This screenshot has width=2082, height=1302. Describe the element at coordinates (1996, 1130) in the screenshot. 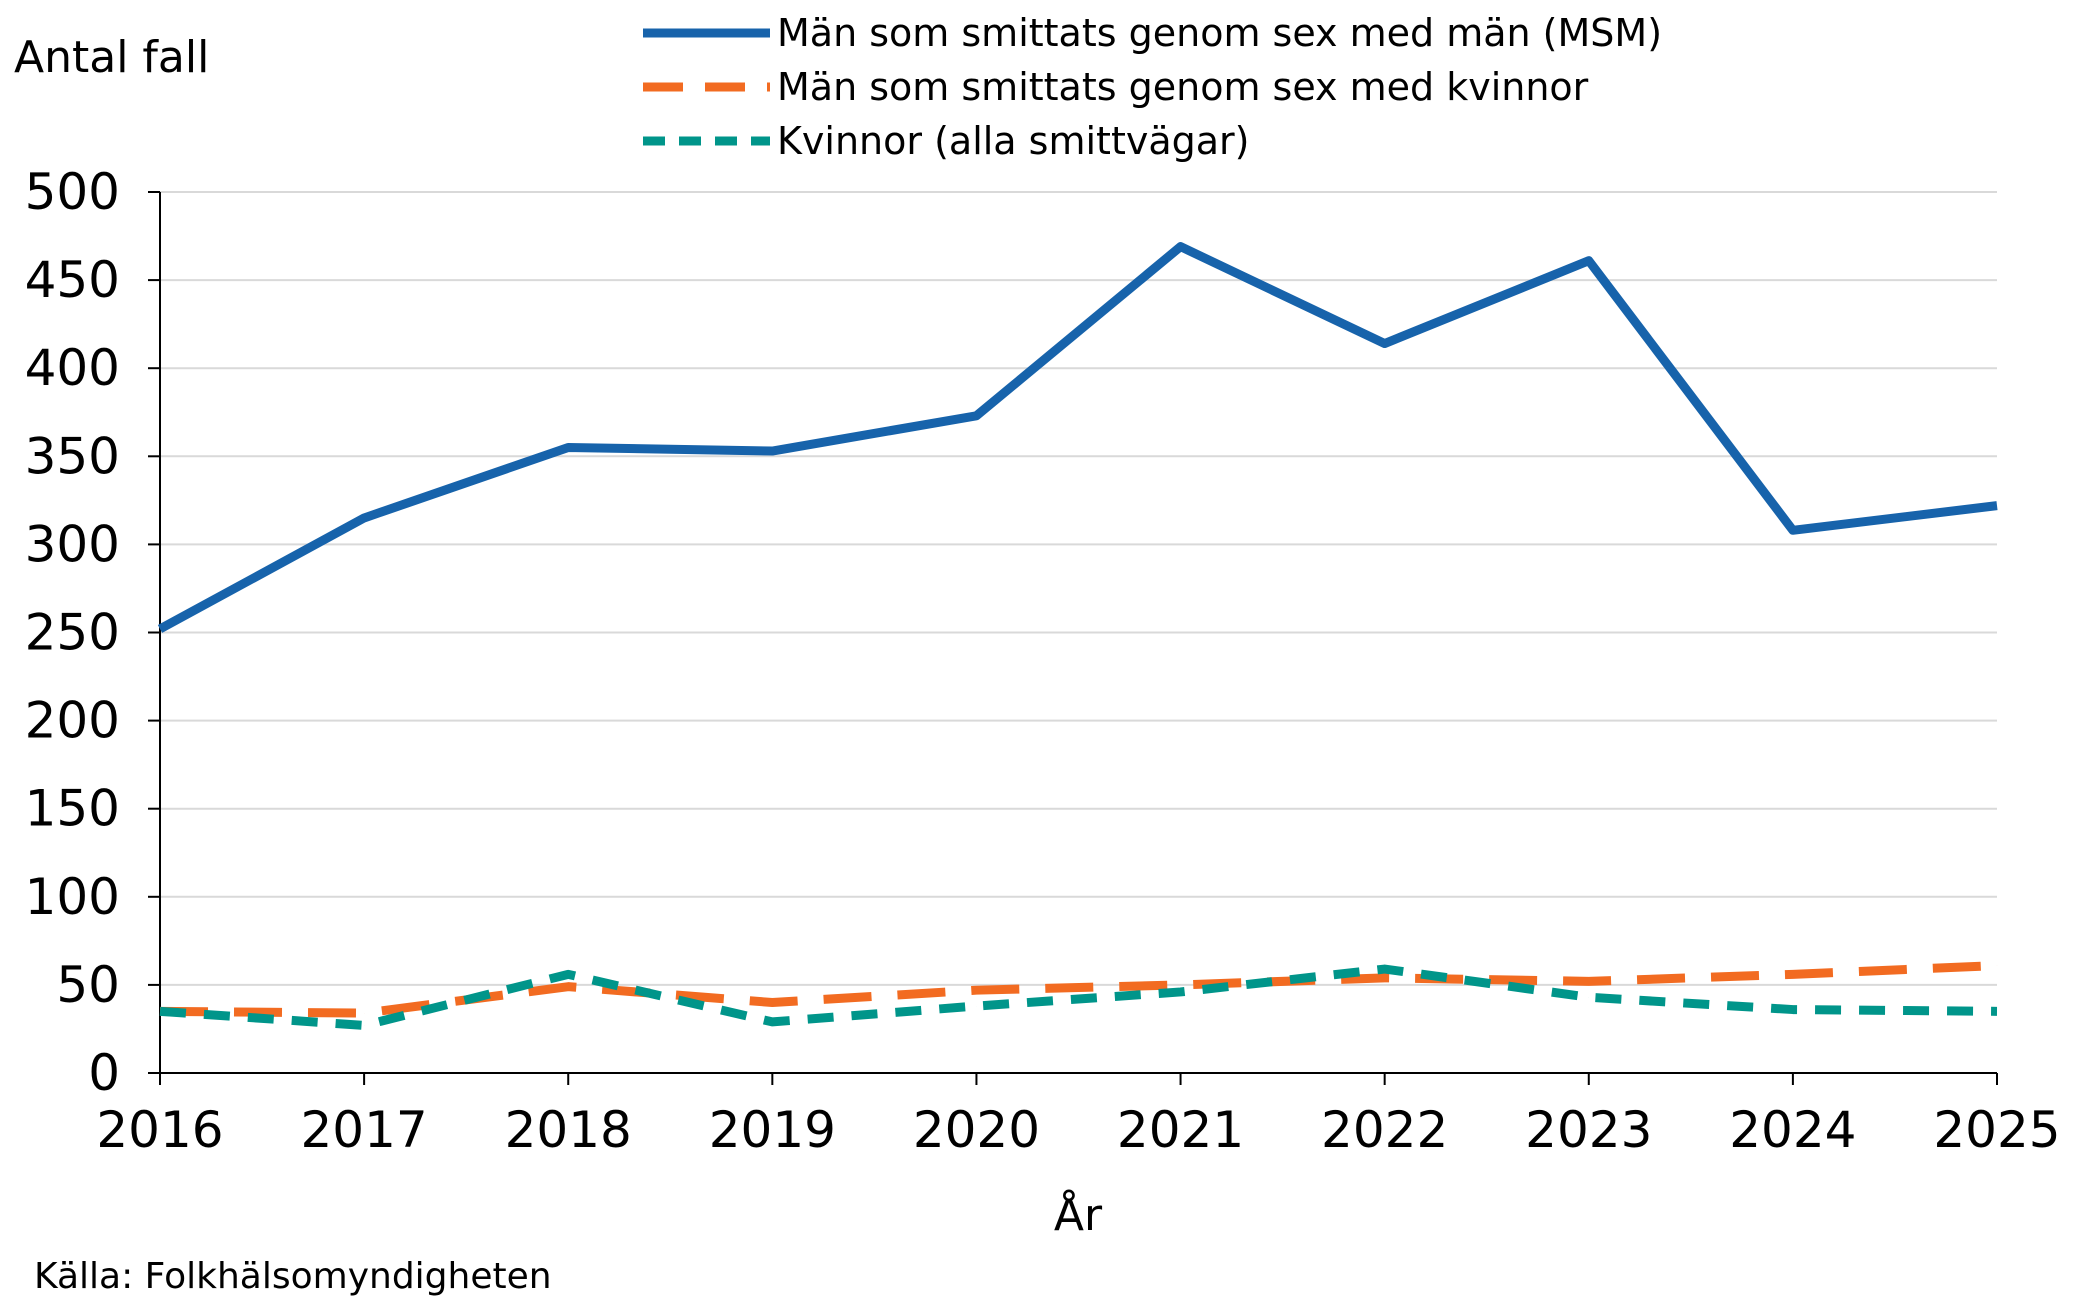

I see `x-tick-label: 2025` at that location.